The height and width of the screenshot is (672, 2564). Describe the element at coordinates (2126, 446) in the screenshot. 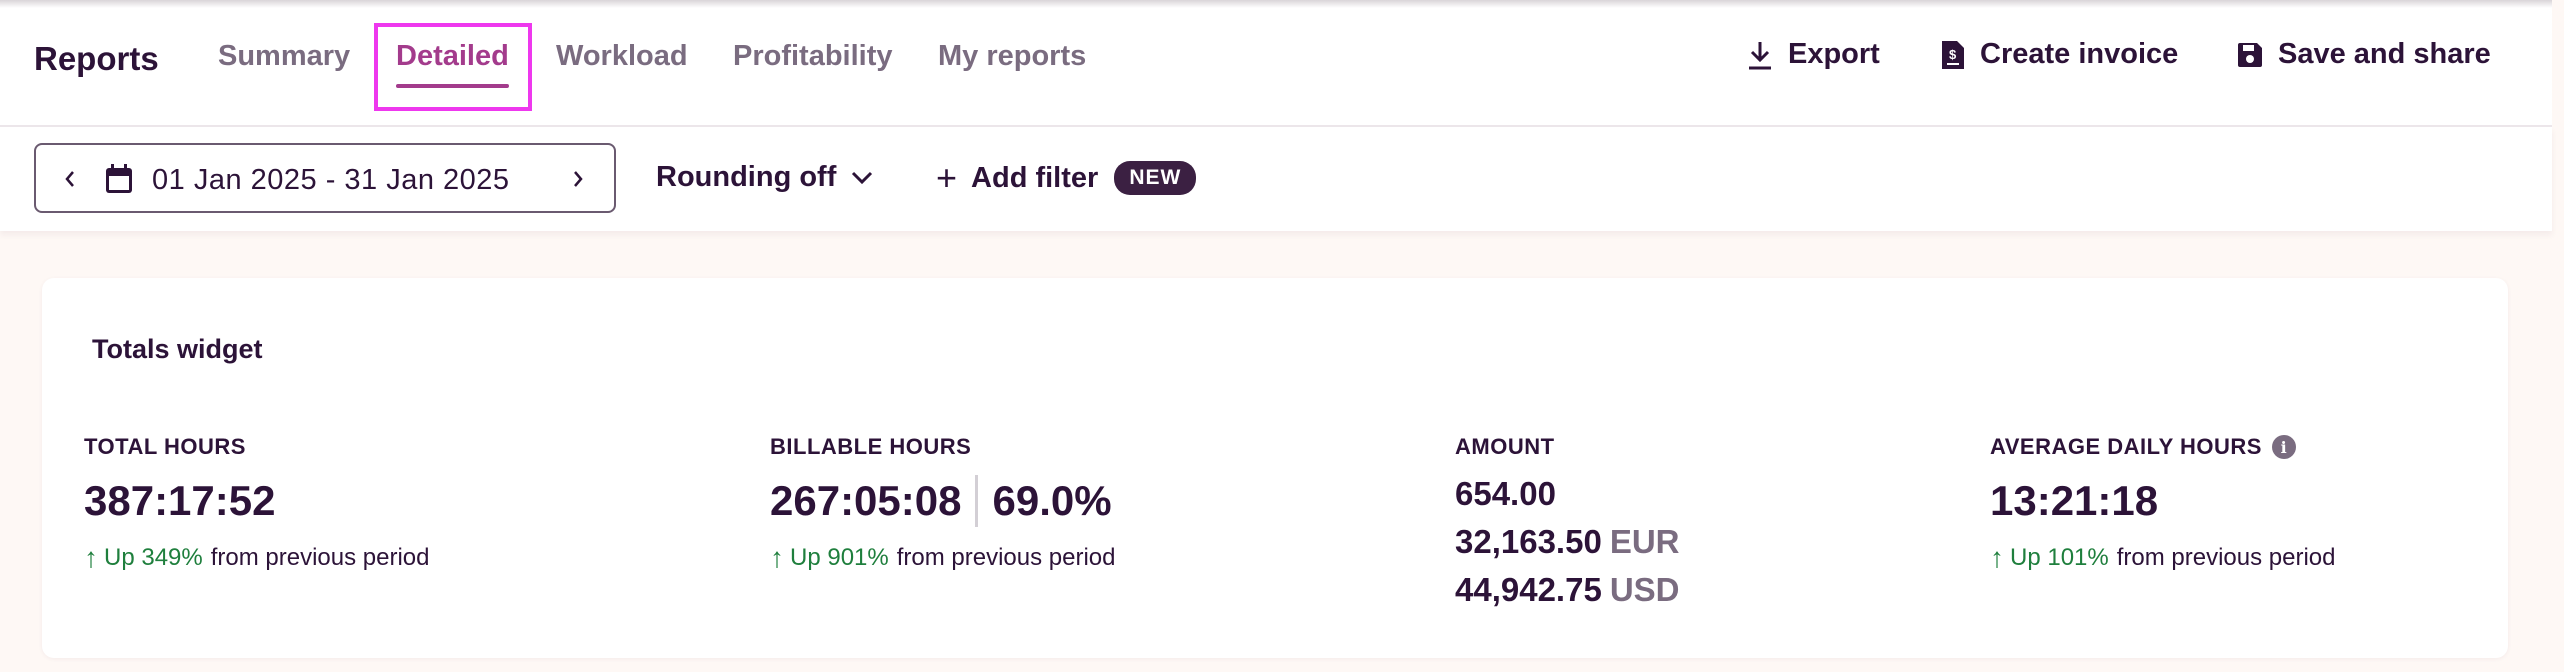

I see `average-daily-hours-label-text: AVERAGE DAILY HOURS` at that location.